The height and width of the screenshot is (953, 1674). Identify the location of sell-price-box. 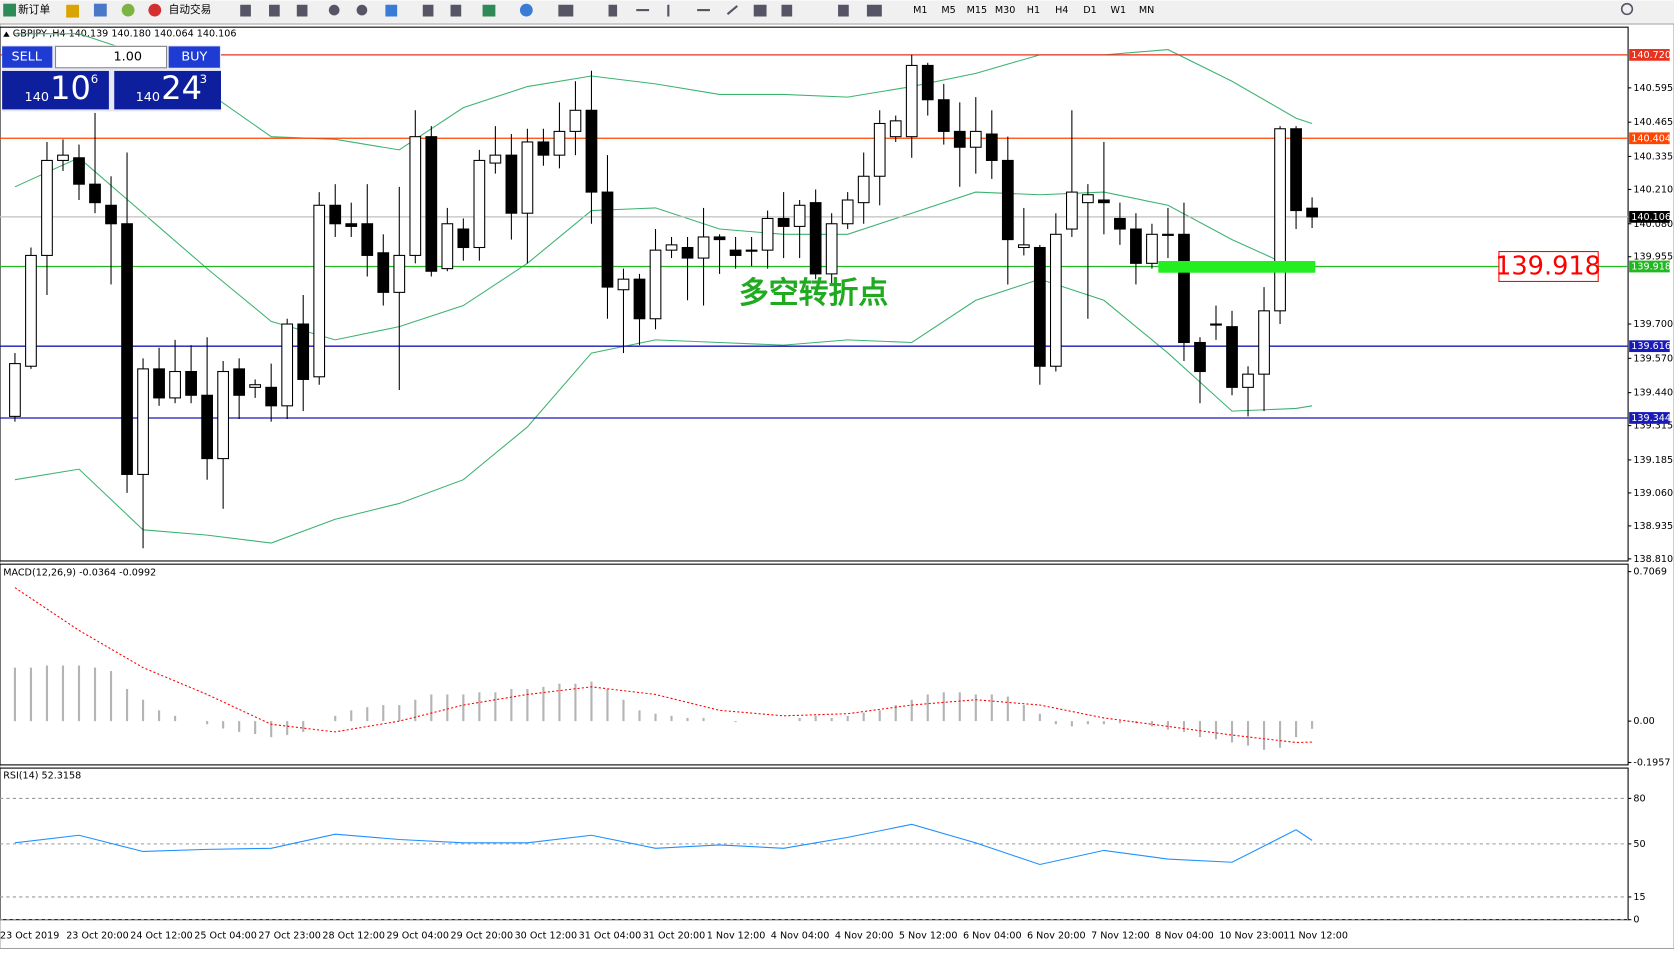
(55, 90).